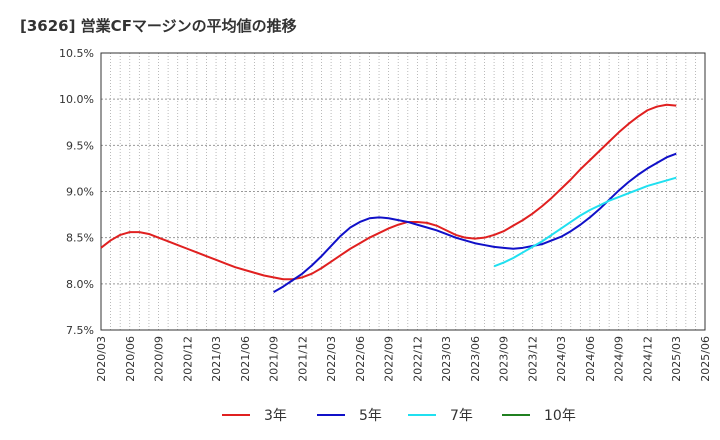 This screenshot has width=720, height=440. What do you see at coordinates (590, 359) in the screenshot?
I see `x-tick-label: 2024/06` at bounding box center [590, 359].